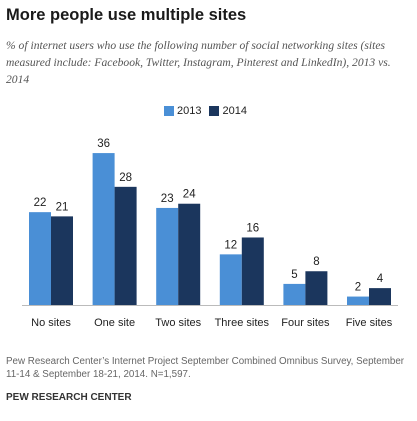 This screenshot has height=421, width=417. Describe the element at coordinates (62, 207) in the screenshot. I see `data-label-2014-no-sites: 21` at that location.